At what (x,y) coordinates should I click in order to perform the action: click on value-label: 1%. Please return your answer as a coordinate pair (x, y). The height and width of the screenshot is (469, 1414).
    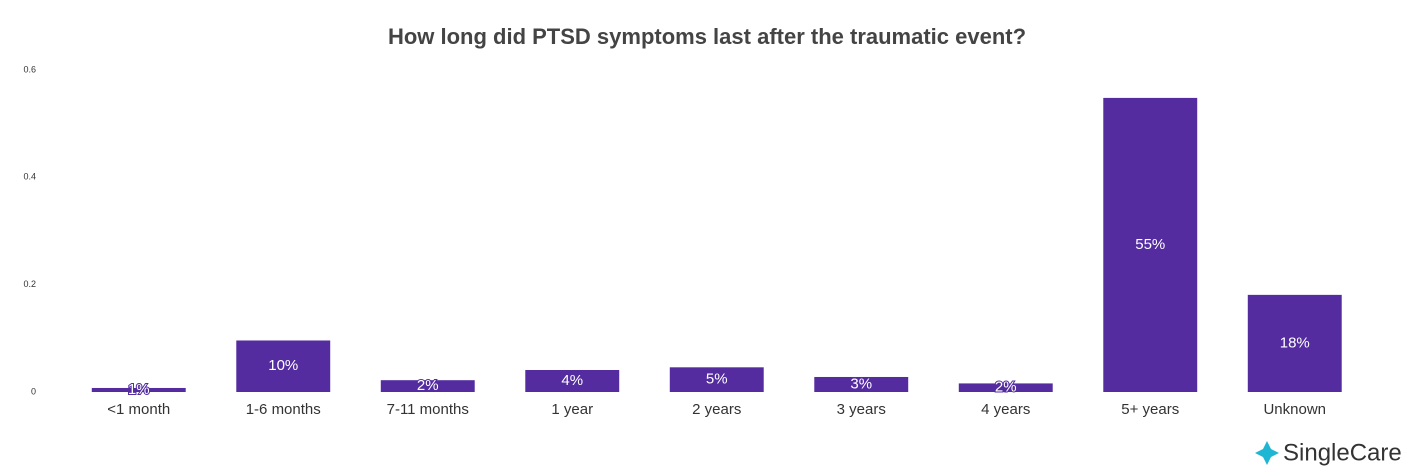
    Looking at the image, I should click on (139, 389).